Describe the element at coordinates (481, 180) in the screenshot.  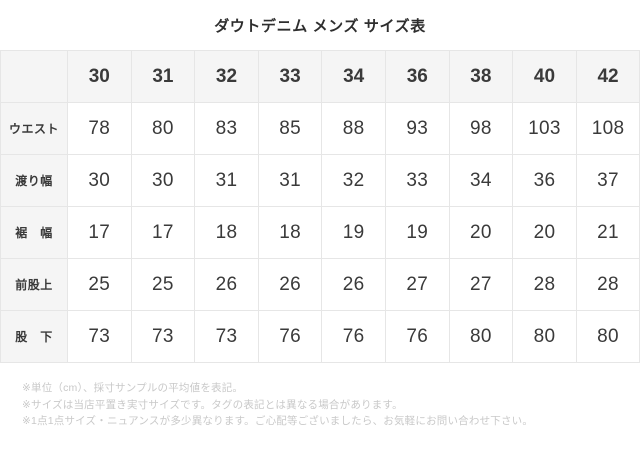
I see `table-cell: 34` at that location.